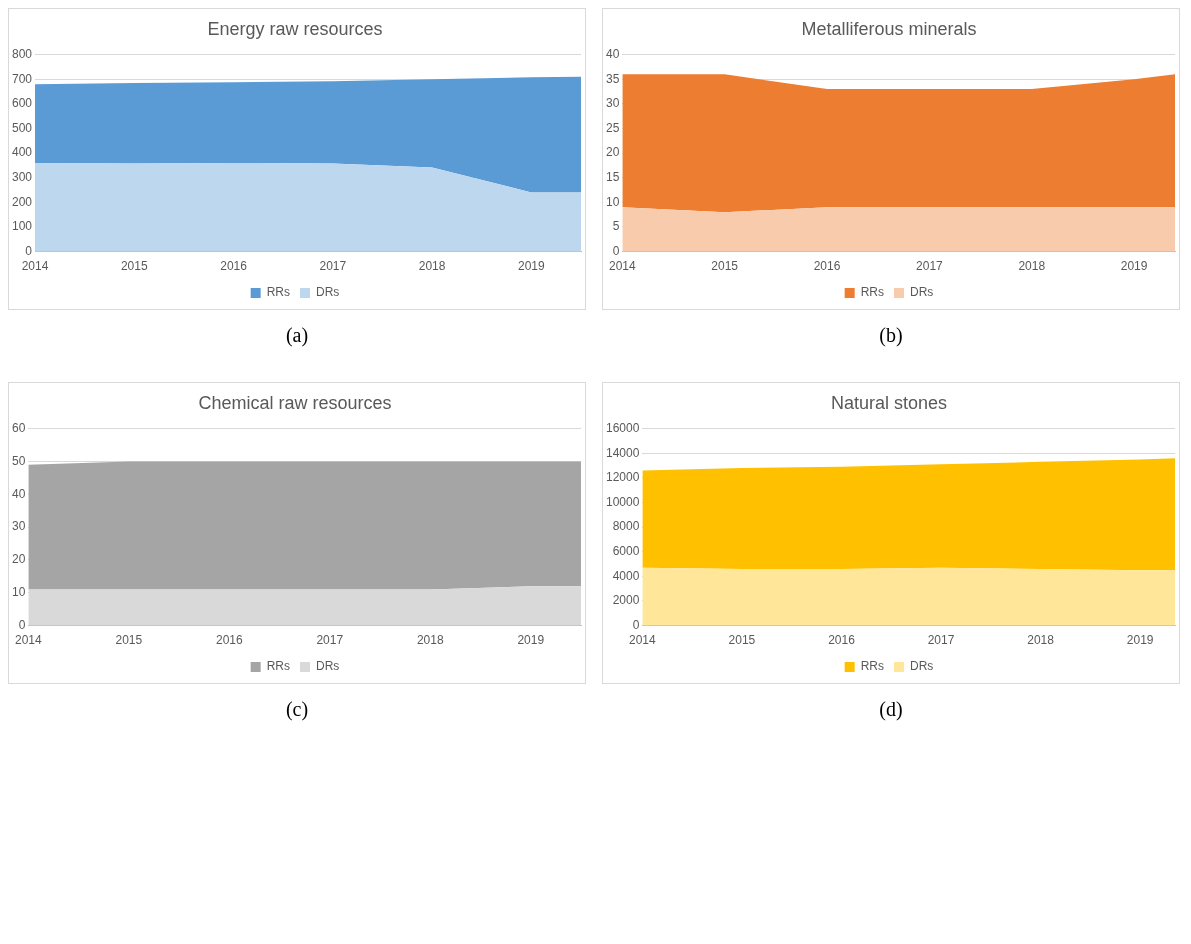 The width and height of the screenshot is (1191, 944). What do you see at coordinates (22, 127) in the screenshot?
I see `y-tick-label: 500` at bounding box center [22, 127].